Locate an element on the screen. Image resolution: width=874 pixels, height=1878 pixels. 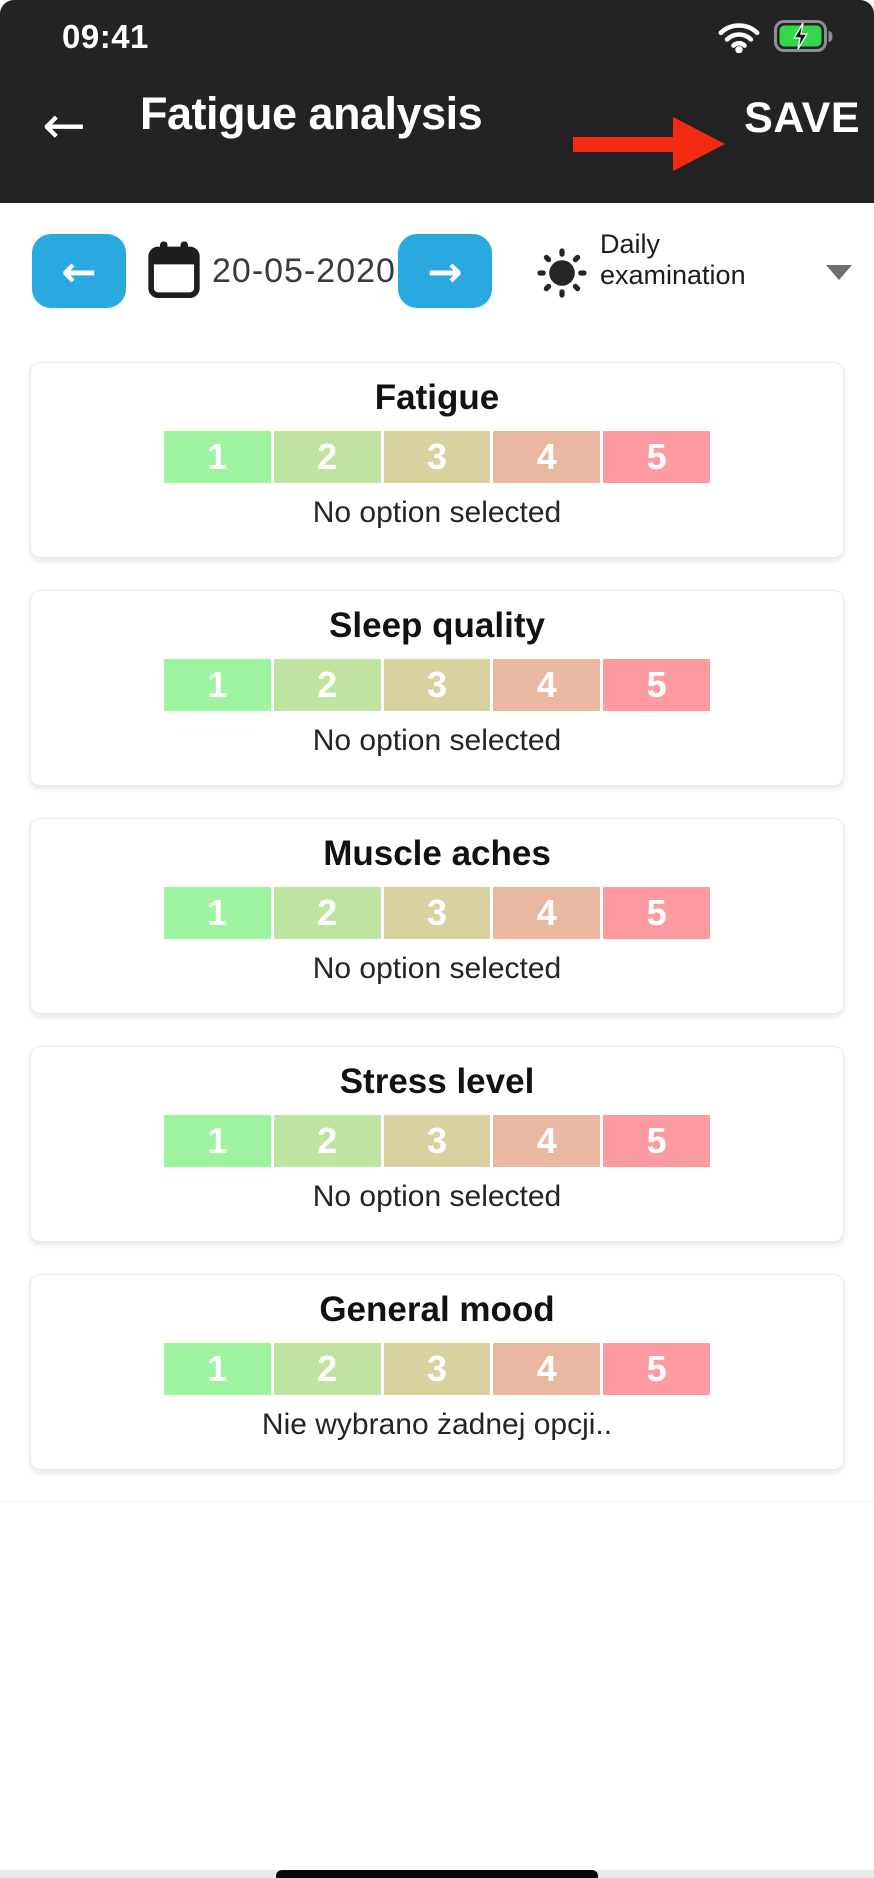
top-bar: 09:41 ← Fatigue a is located at coordinates (437, 101).